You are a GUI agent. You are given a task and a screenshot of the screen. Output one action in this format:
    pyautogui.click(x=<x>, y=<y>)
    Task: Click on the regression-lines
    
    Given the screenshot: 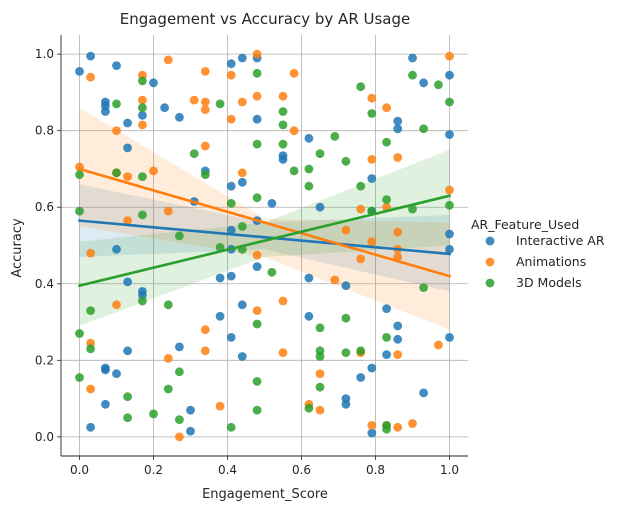 What is the action you would take?
    pyautogui.click(x=264, y=227)
    